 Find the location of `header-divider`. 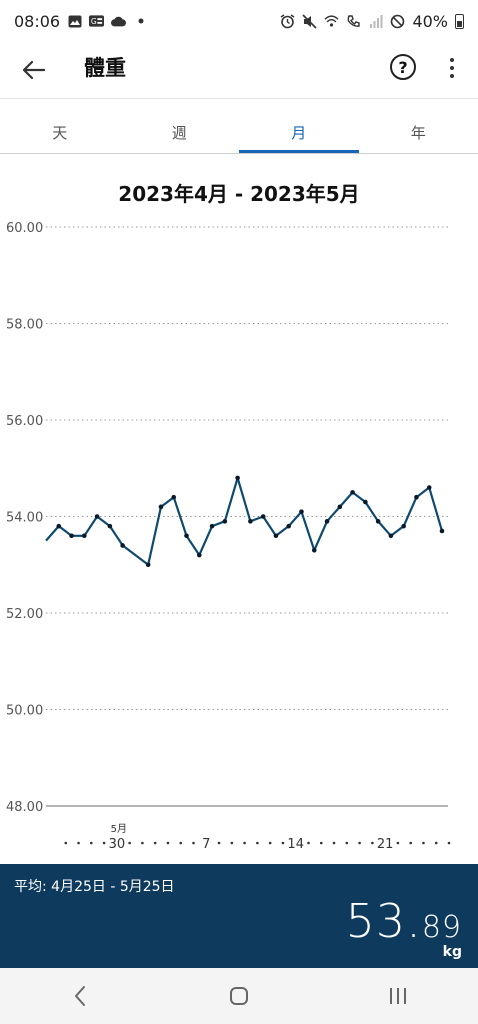

header-divider is located at coordinates (239, 98).